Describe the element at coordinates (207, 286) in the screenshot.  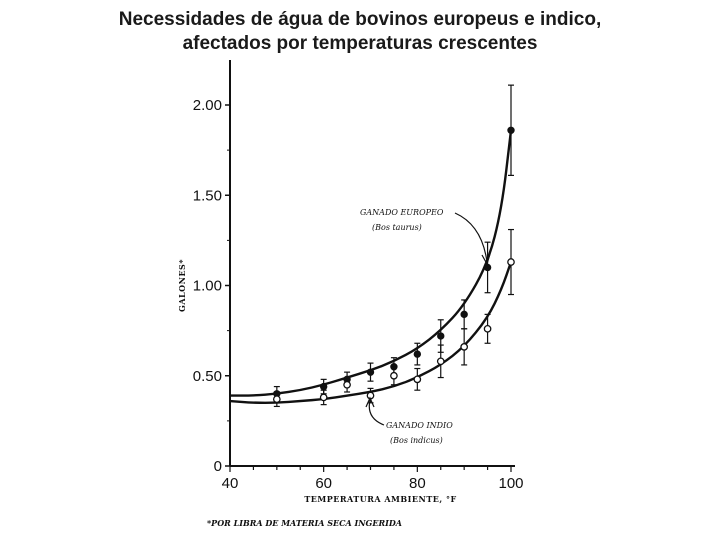
I see `y-tick-label: 1.00` at that location.